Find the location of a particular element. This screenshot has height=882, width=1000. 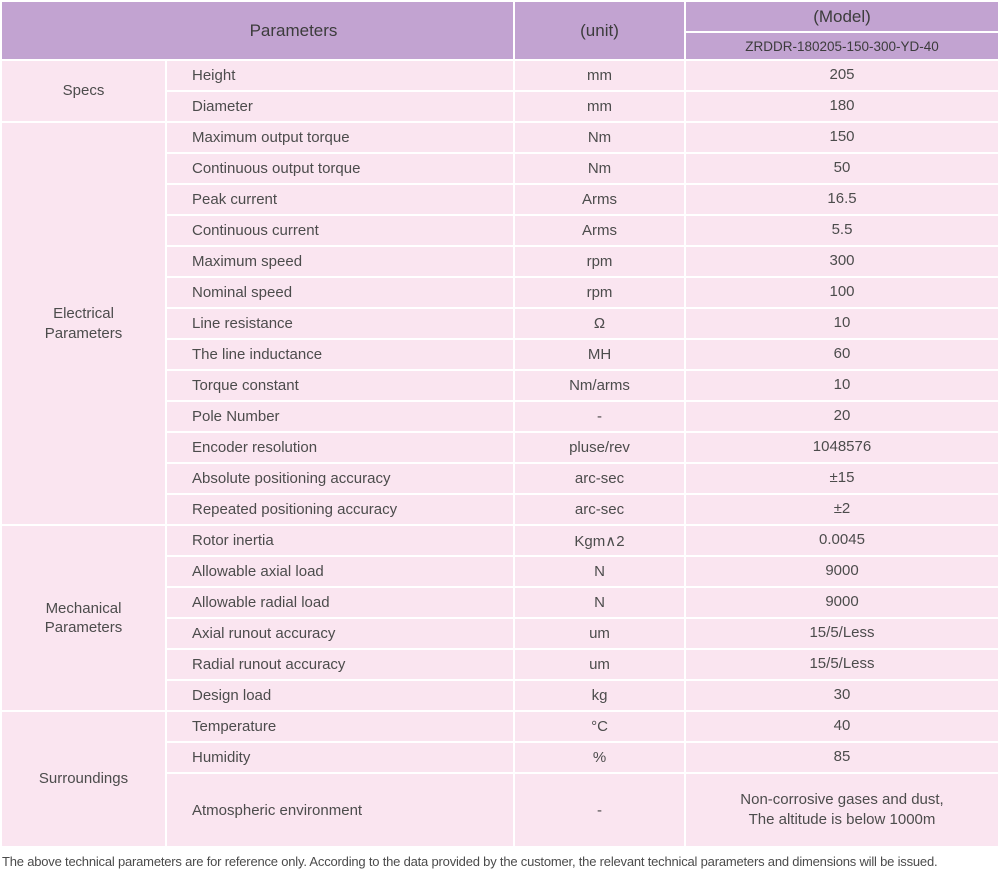

parameters-header: Parameters is located at coordinates (257, 30).